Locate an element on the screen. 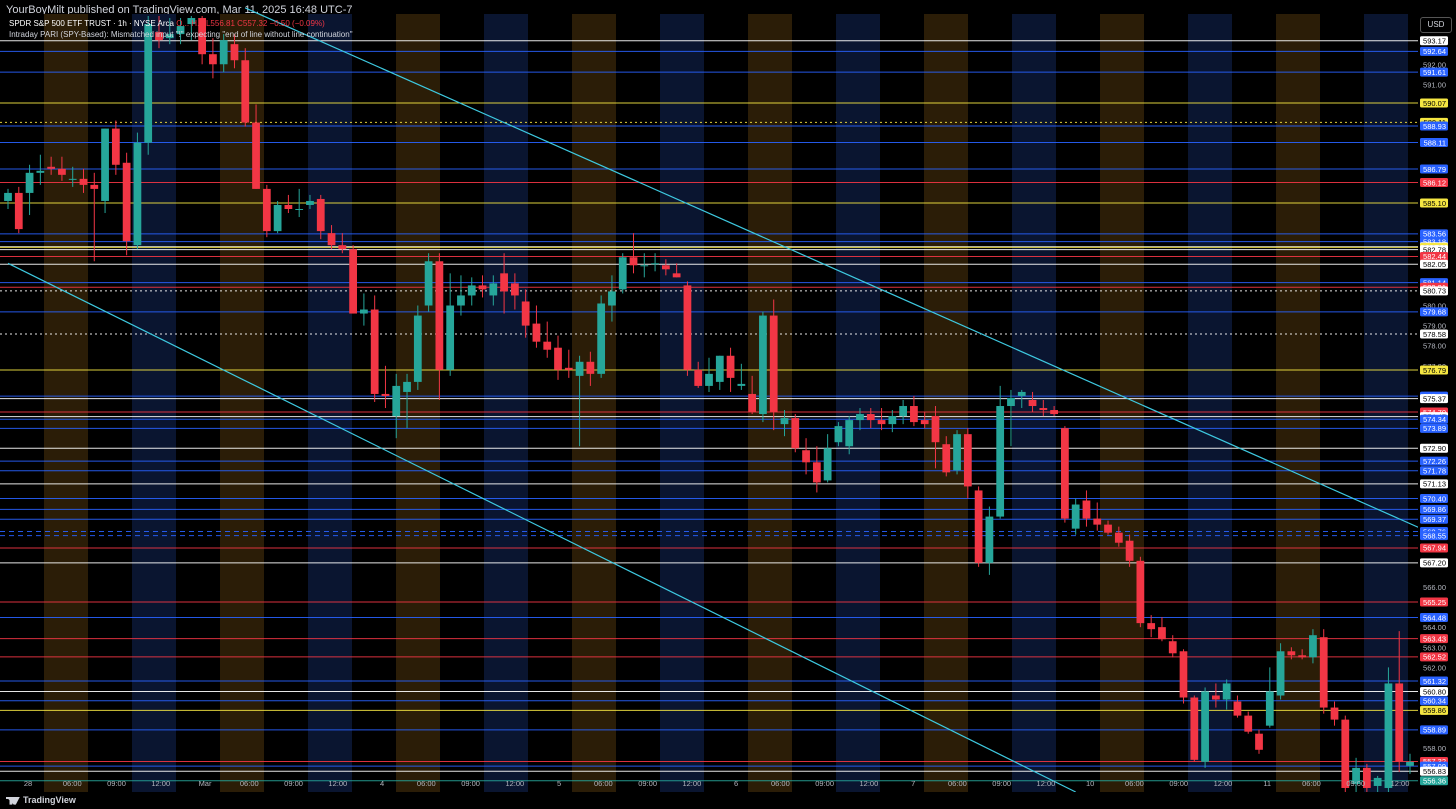 Image resolution: width=1456 pixels, height=809 pixels. price-level-tag-label: 568.55 is located at coordinates (1434, 535).